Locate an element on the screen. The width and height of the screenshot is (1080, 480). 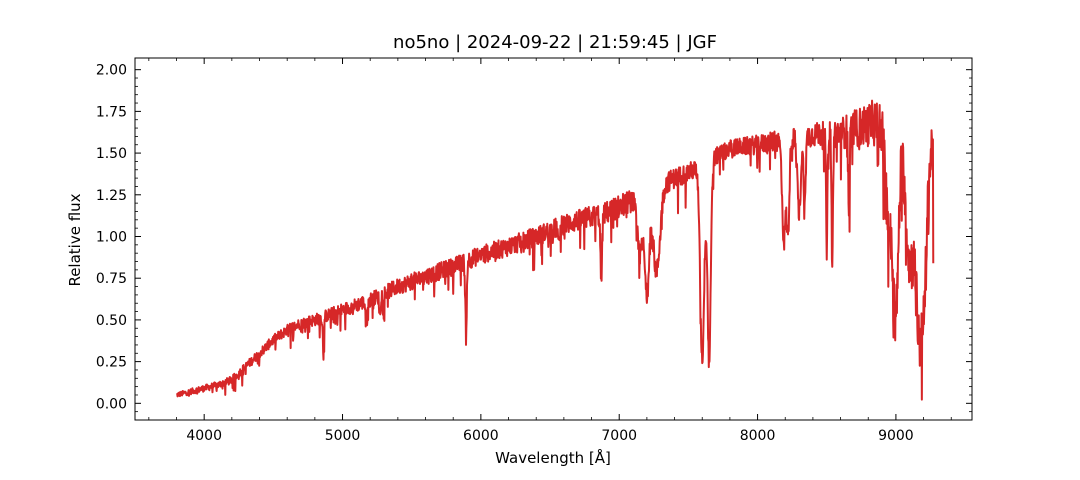
y-tick-label: 1.00 is located at coordinates (111, 237).